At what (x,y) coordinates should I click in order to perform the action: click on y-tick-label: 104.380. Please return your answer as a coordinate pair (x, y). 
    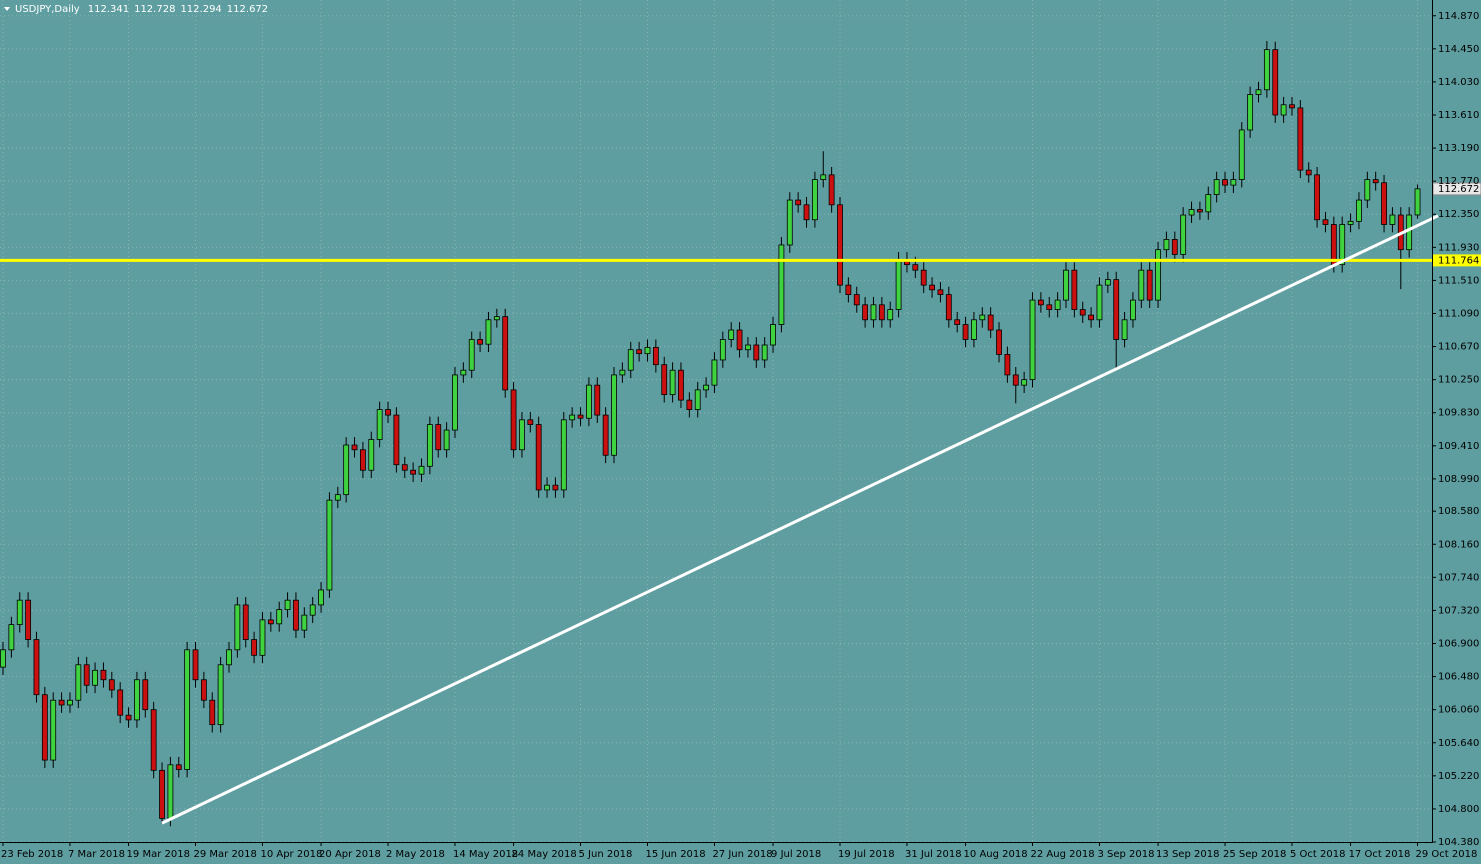
    Looking at the image, I should click on (1458, 842).